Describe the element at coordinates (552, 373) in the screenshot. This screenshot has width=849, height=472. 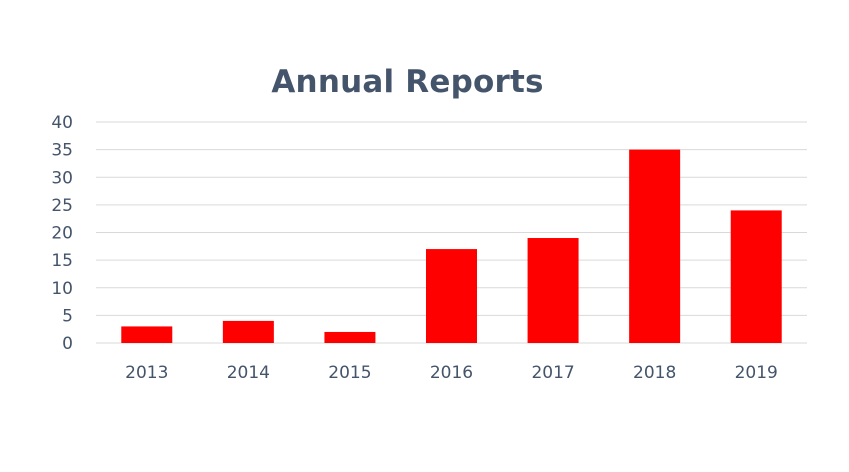
I see `x-tick-label: 2017` at that location.